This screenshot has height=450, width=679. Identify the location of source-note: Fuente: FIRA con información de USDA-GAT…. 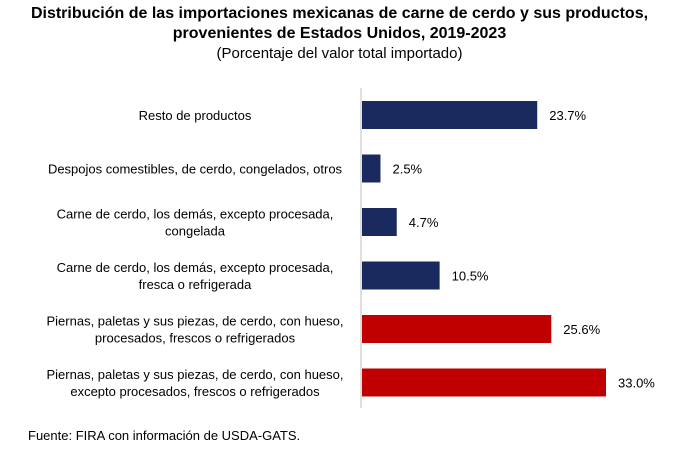
(164, 435).